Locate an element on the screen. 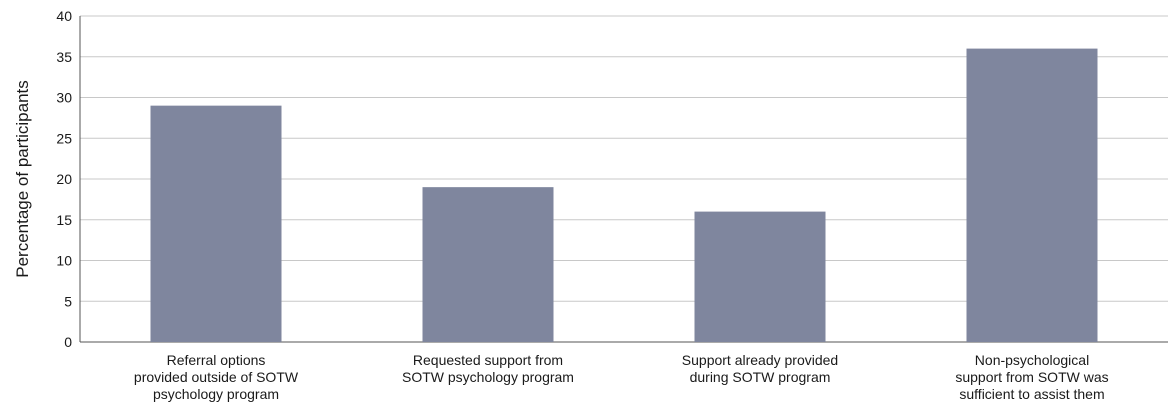 The height and width of the screenshot is (409, 1168). y-tick-label: 25 is located at coordinates (64, 138).